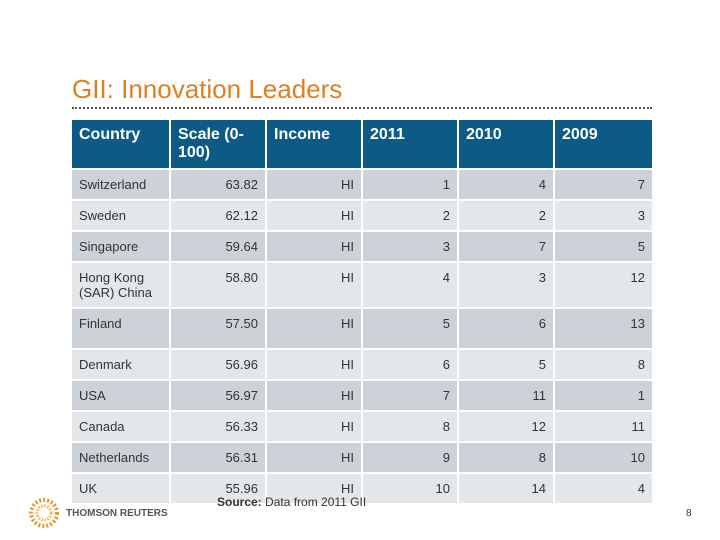 This screenshot has height=540, width=720. Describe the element at coordinates (506, 487) in the screenshot. I see `rank-2010-cell: 14` at that location.